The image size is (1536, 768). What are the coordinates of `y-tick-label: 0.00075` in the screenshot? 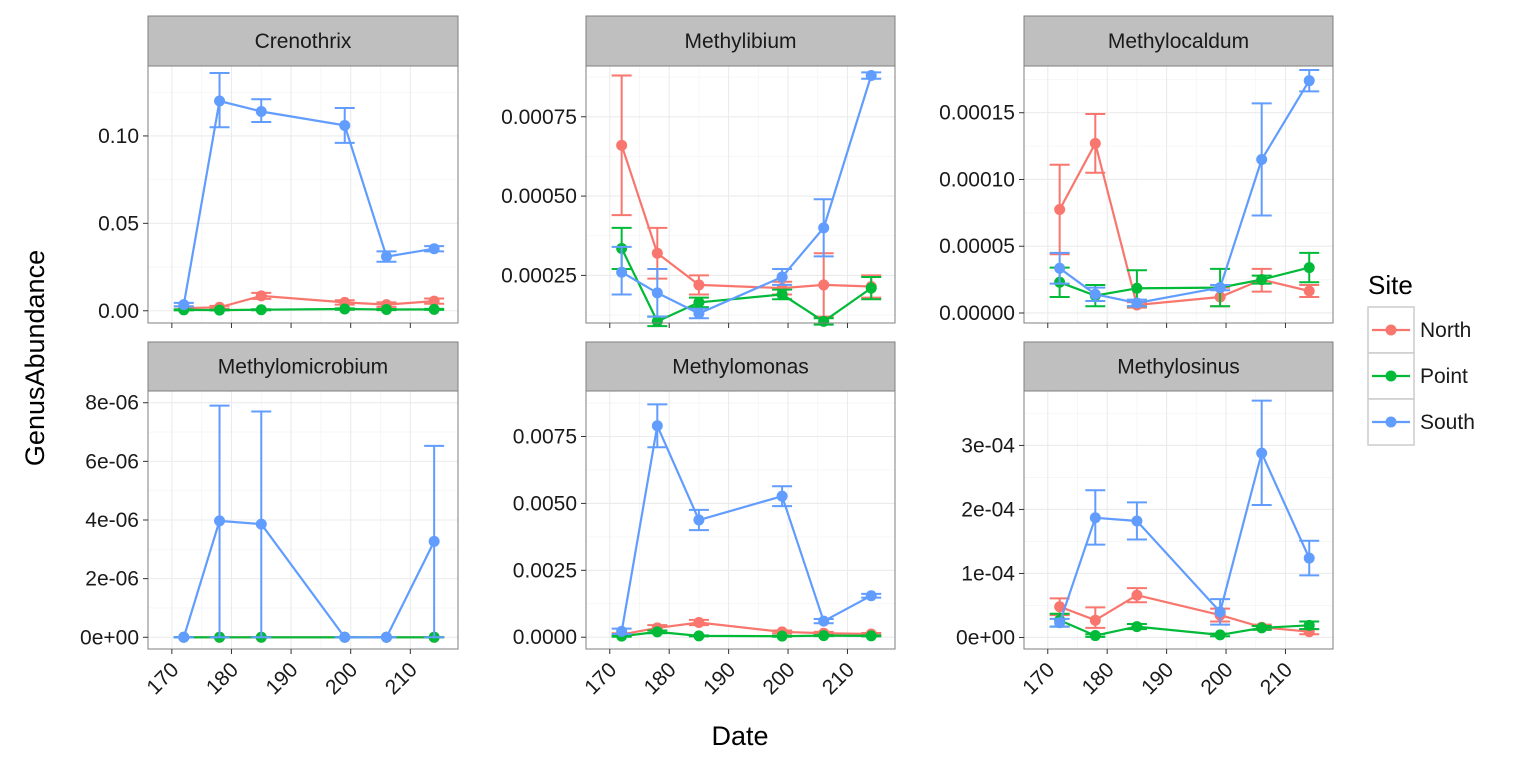 It's located at (539, 117).